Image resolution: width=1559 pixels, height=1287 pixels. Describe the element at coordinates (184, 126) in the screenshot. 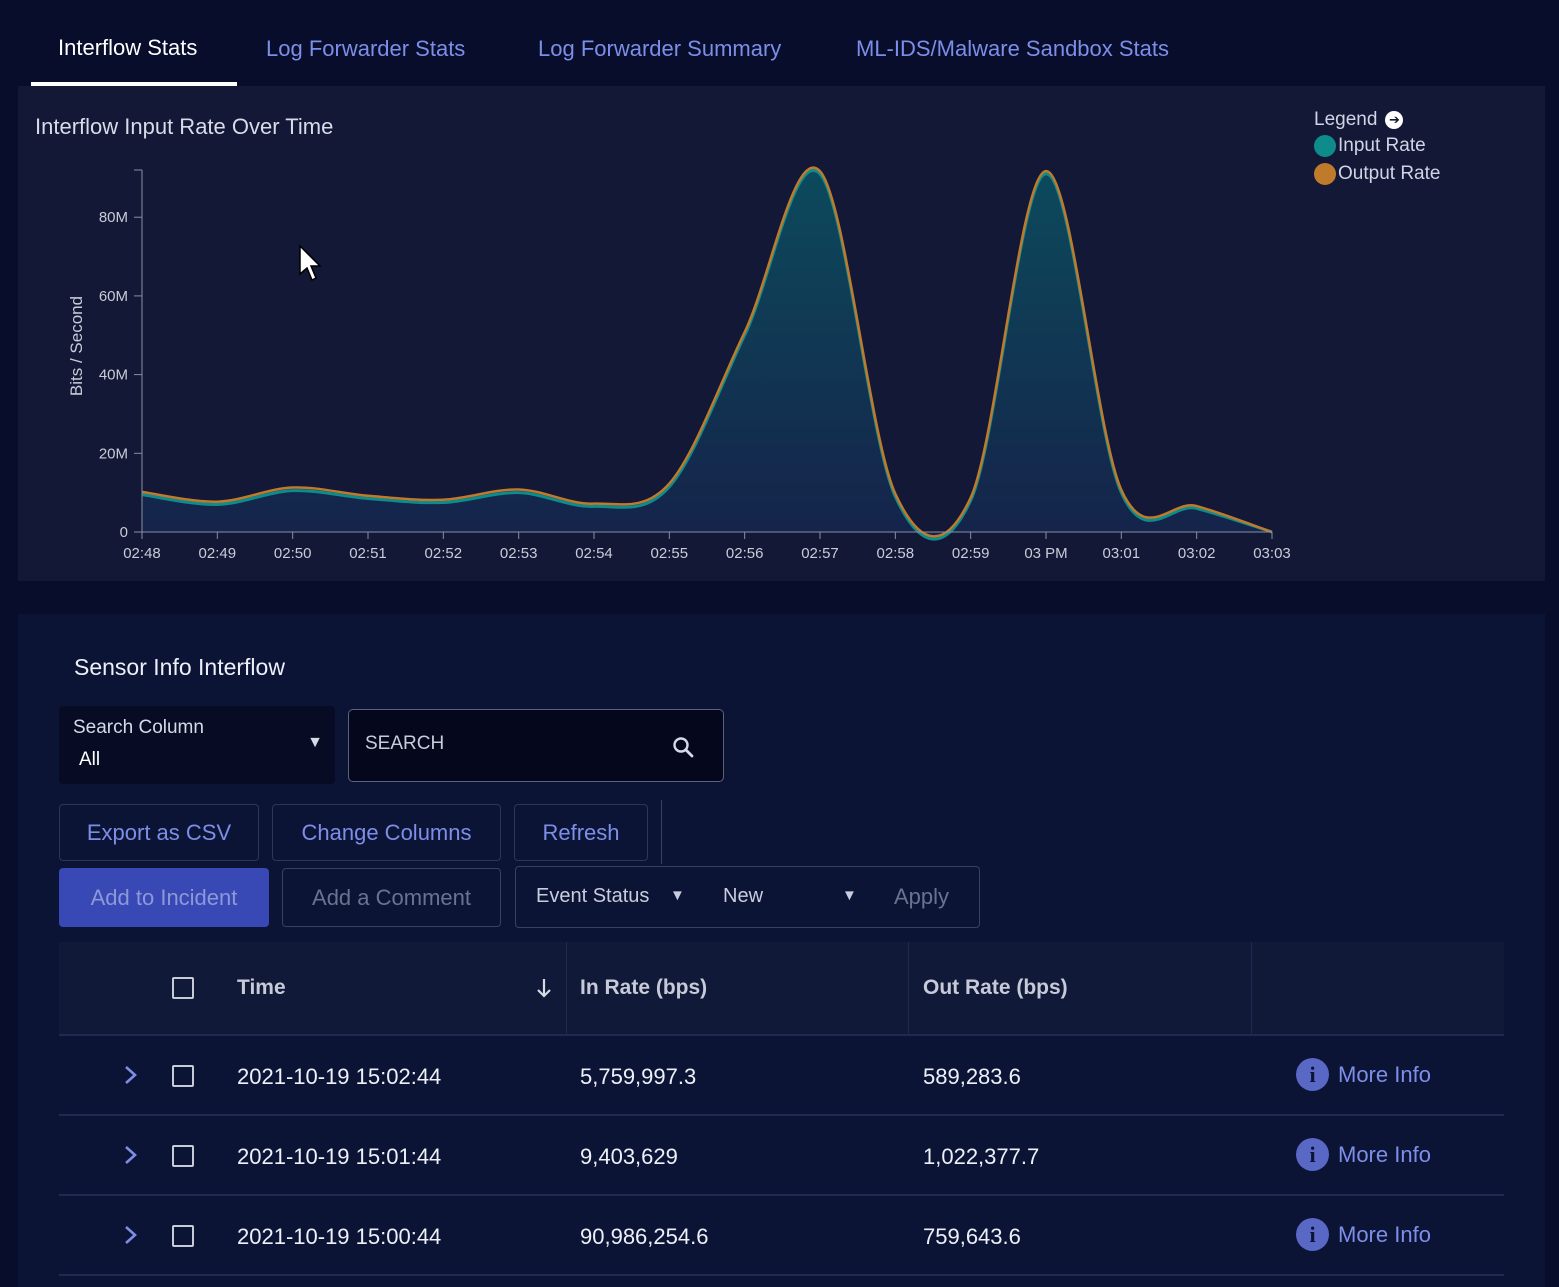

I see `chart-title: Interflow Input Rate Over Time` at that location.